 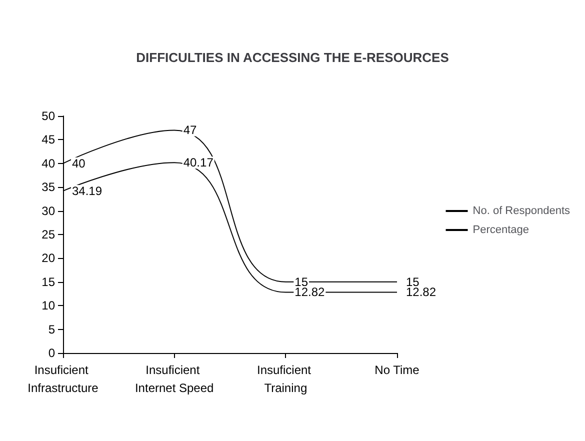 I want to click on x-tick-label: Insuficient Internet Speed, so click(x=174, y=379).